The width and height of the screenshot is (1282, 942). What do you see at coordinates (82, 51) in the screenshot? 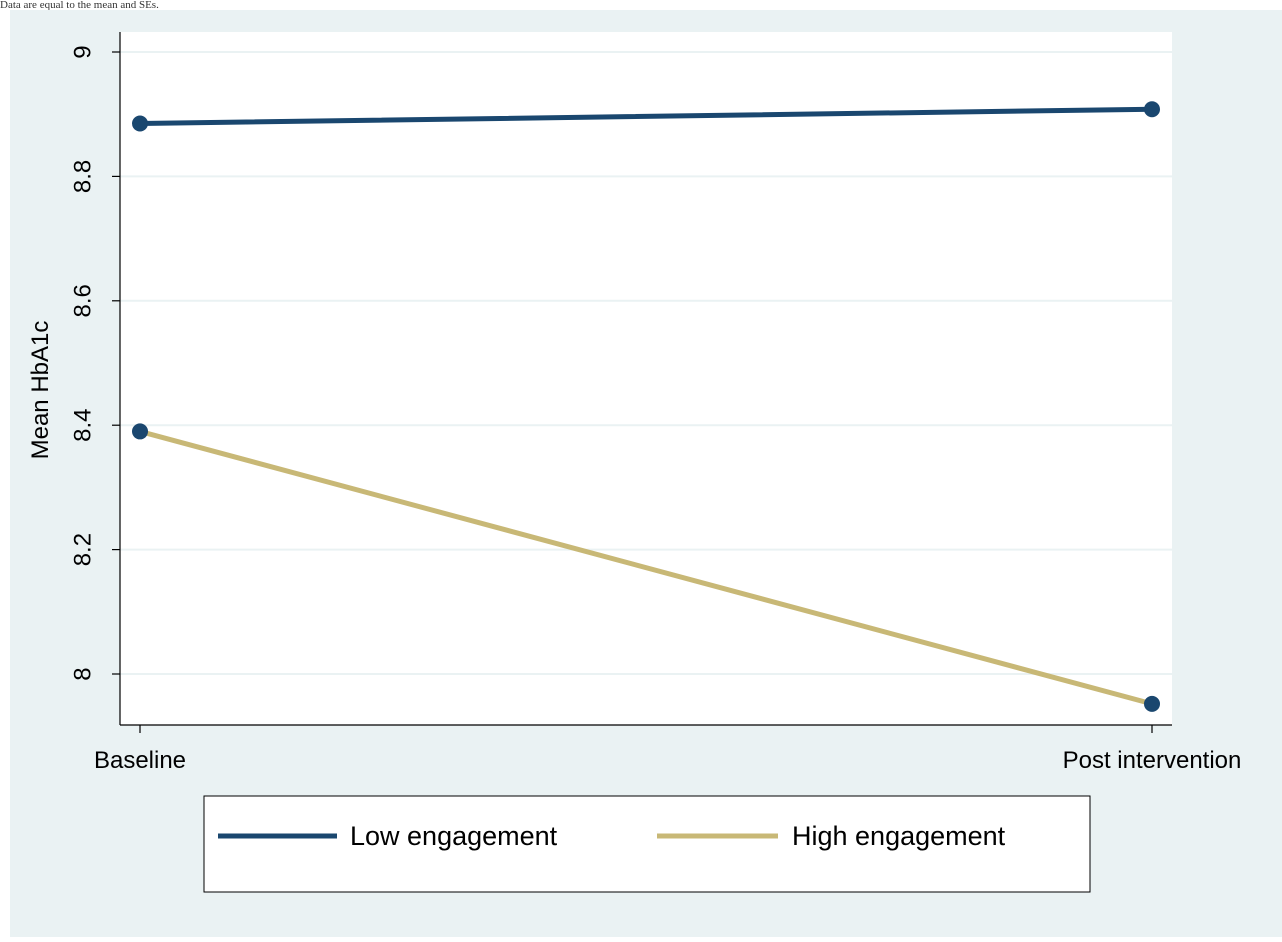
I see `y-tick-label: 9` at bounding box center [82, 51].